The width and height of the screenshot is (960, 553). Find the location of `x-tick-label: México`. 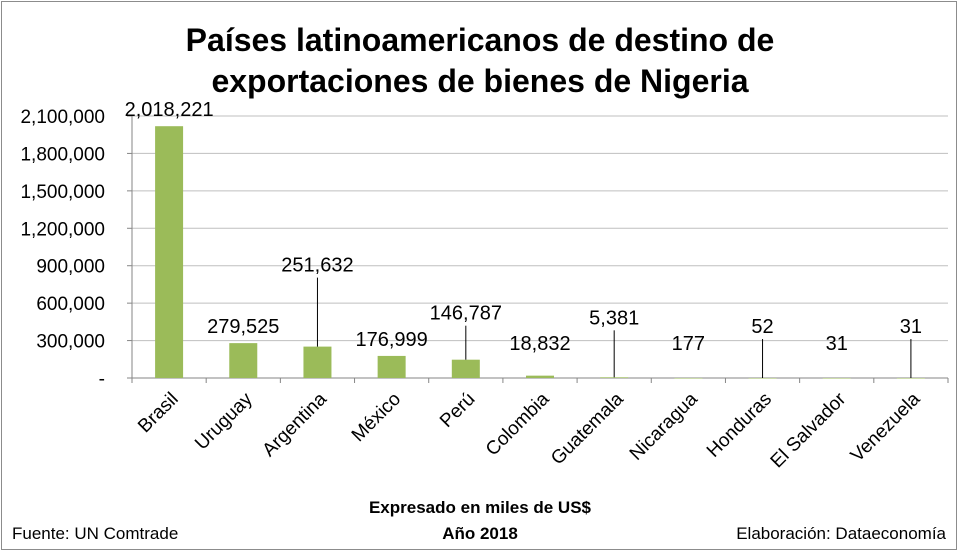

x-tick-label: México is located at coordinates (376, 417).